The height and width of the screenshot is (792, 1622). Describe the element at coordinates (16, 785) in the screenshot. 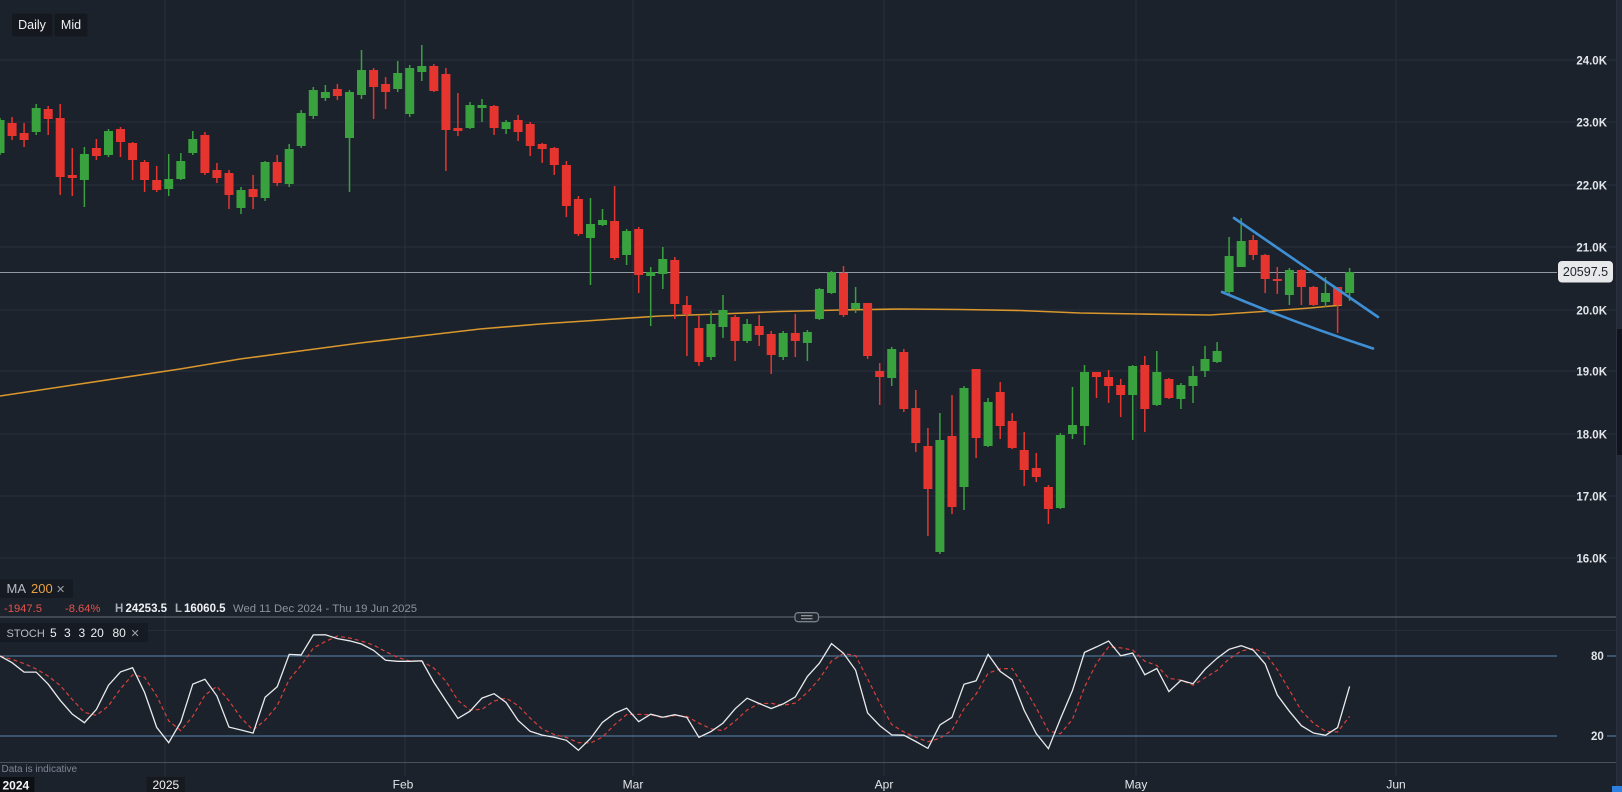

I see `svg-text: 2024` at that location.